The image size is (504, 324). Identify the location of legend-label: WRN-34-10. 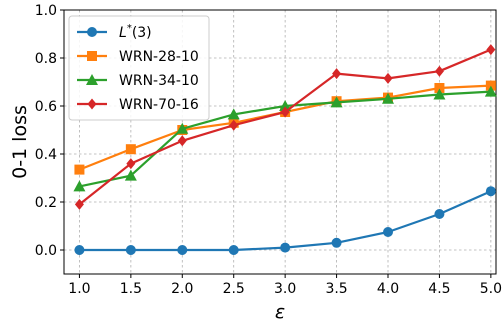
(159, 81).